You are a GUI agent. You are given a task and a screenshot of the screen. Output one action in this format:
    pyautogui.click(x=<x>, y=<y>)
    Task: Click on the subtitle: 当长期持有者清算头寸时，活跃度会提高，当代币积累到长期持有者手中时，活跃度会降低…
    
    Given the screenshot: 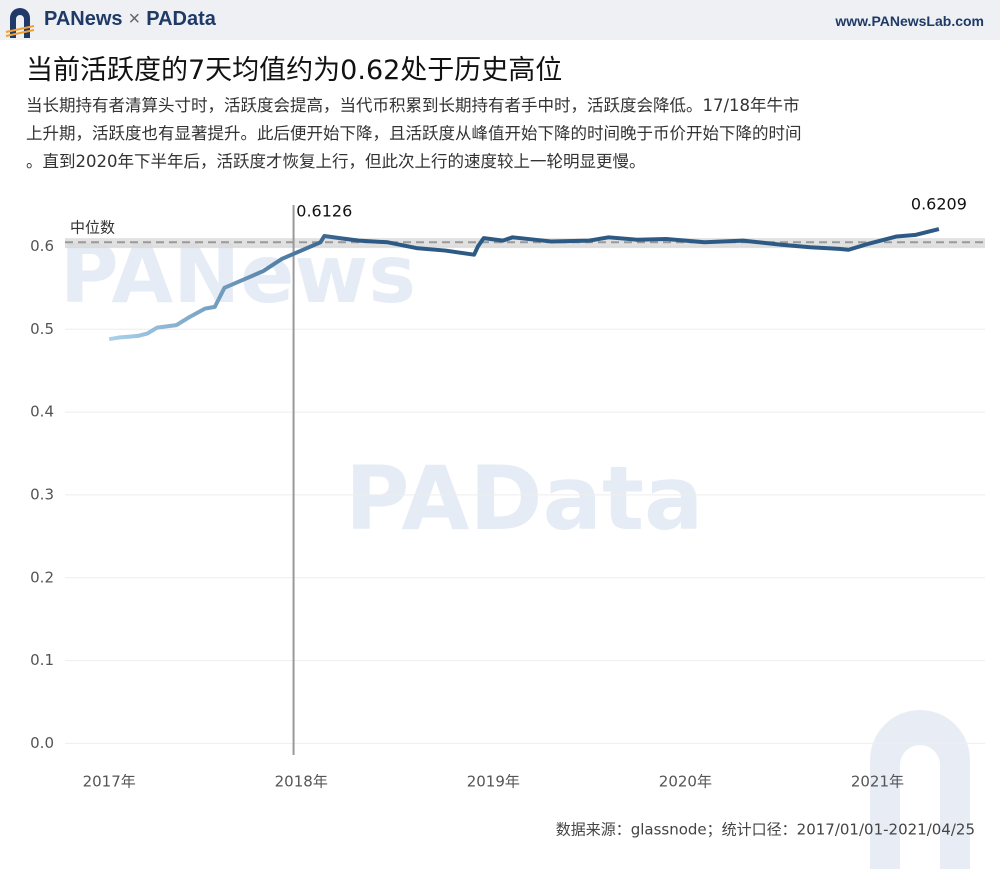 What is the action you would take?
    pyautogui.click(x=414, y=134)
    